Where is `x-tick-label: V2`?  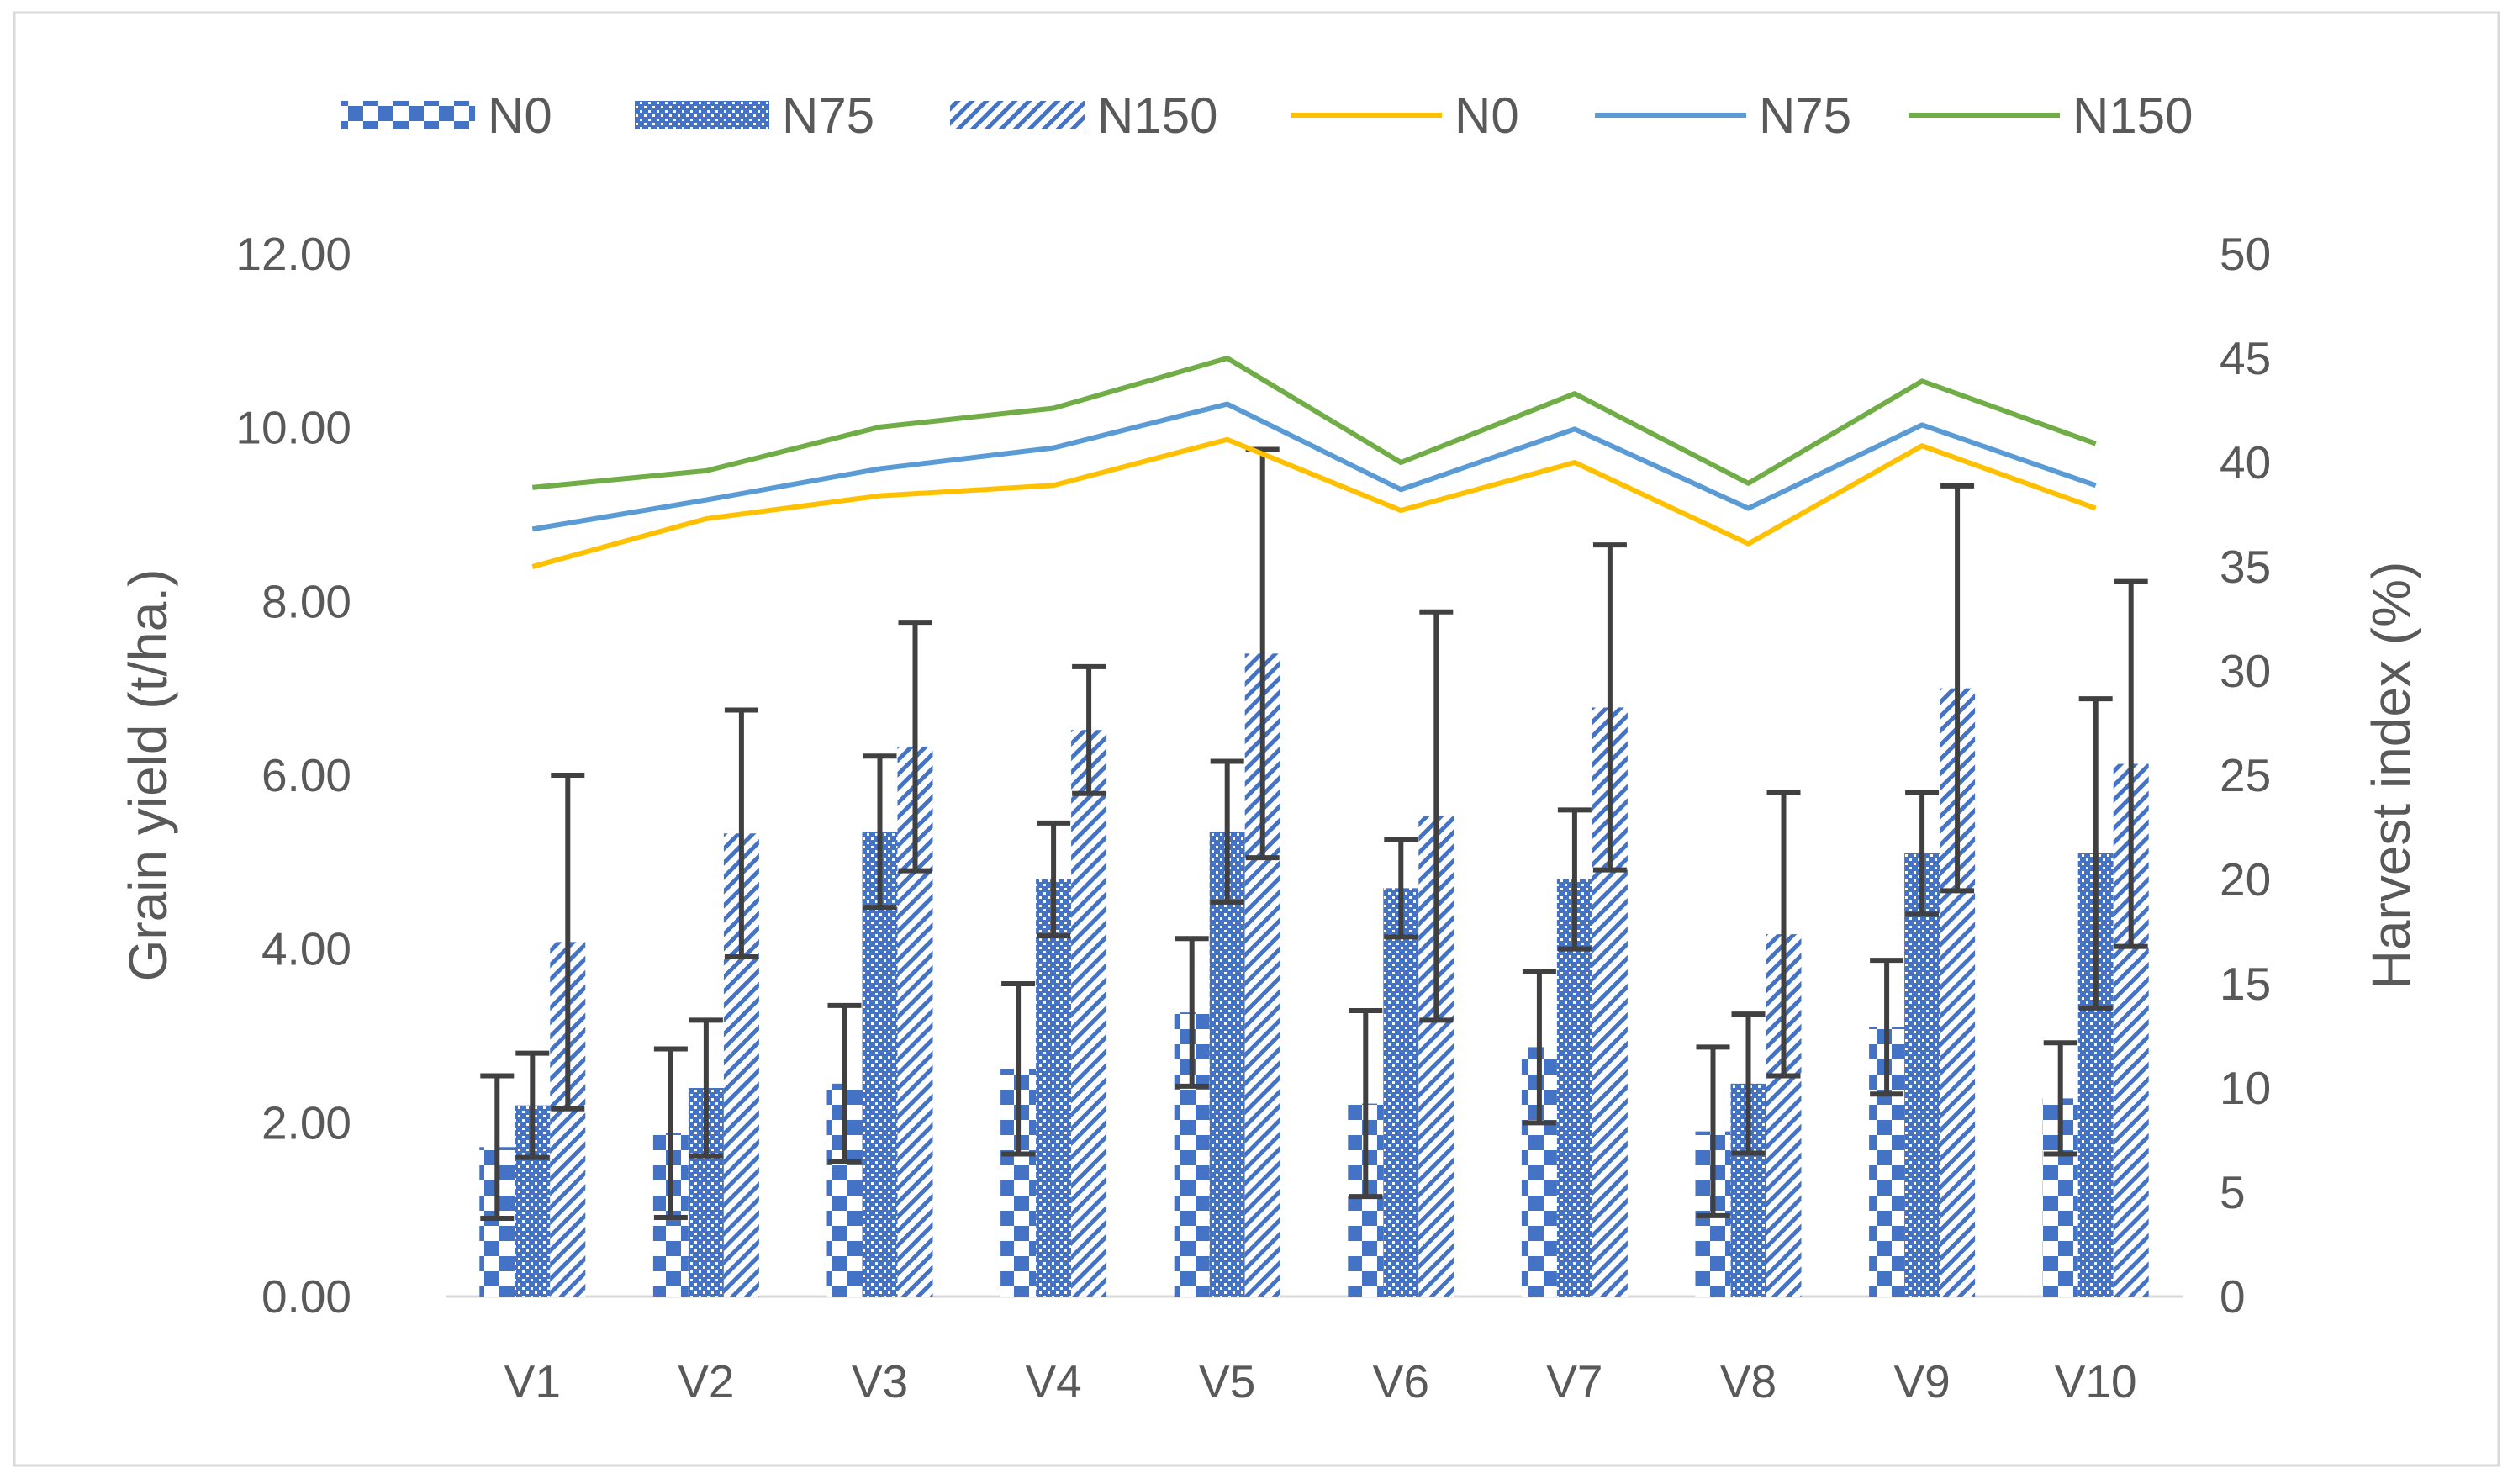 x-tick-label: V2 is located at coordinates (706, 1381).